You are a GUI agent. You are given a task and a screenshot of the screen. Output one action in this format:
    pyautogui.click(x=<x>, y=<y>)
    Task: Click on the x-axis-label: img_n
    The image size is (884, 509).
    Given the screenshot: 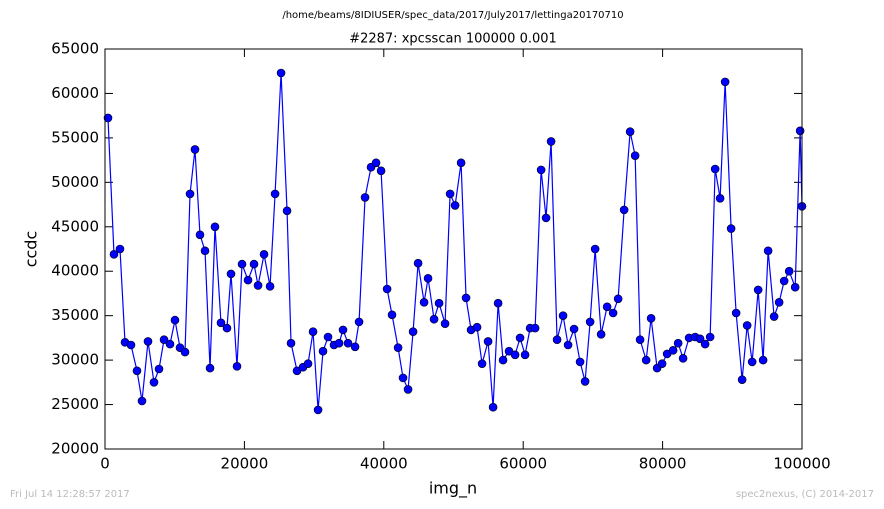 What is the action you would take?
    pyautogui.click(x=453, y=489)
    